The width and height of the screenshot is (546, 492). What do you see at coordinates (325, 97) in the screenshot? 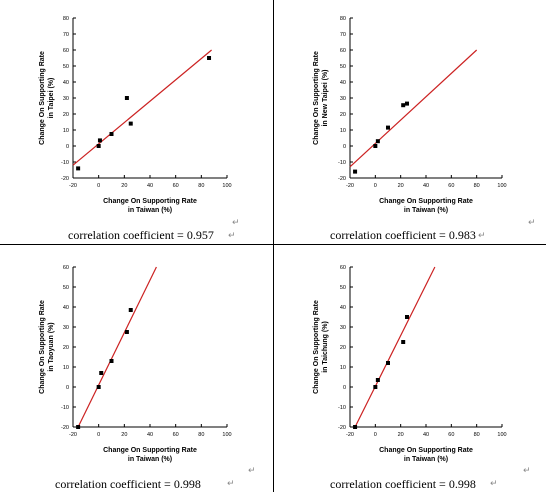
I see `y-axis-label: in New Taipei (%)` at bounding box center [325, 97].